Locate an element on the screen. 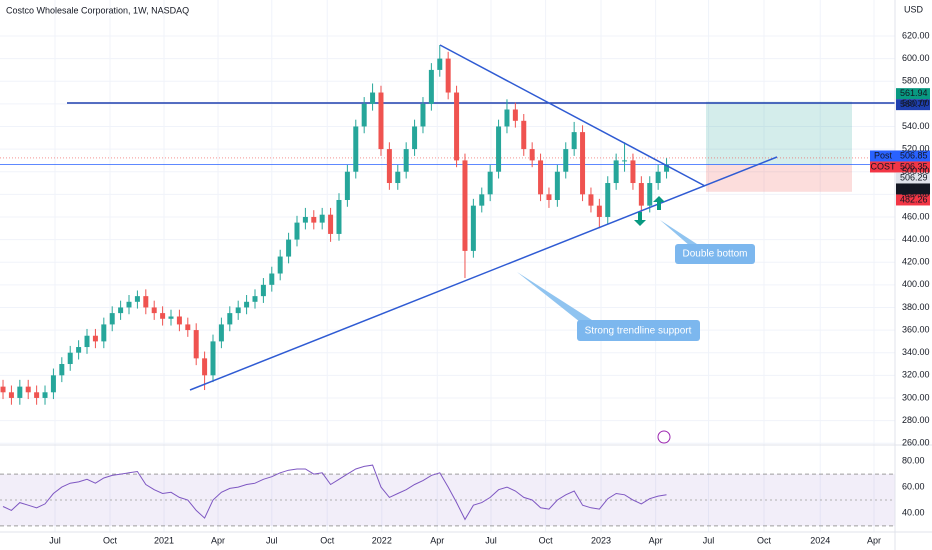  y-tick-label: 440.00 is located at coordinates (916, 239).